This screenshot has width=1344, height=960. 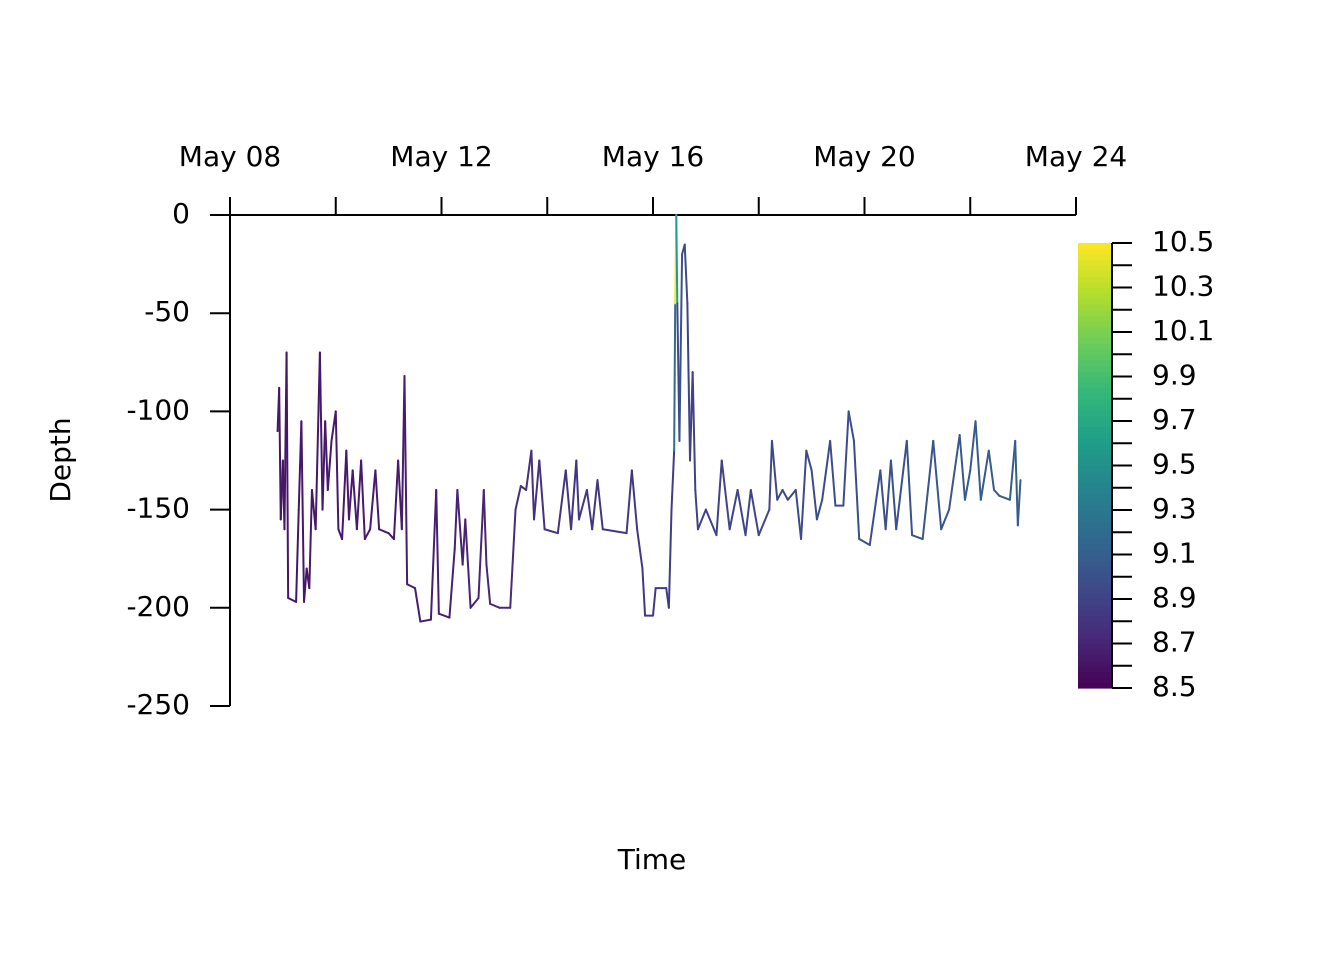 I want to click on colorbar-tick-label: 8.9, so click(x=1174, y=597).